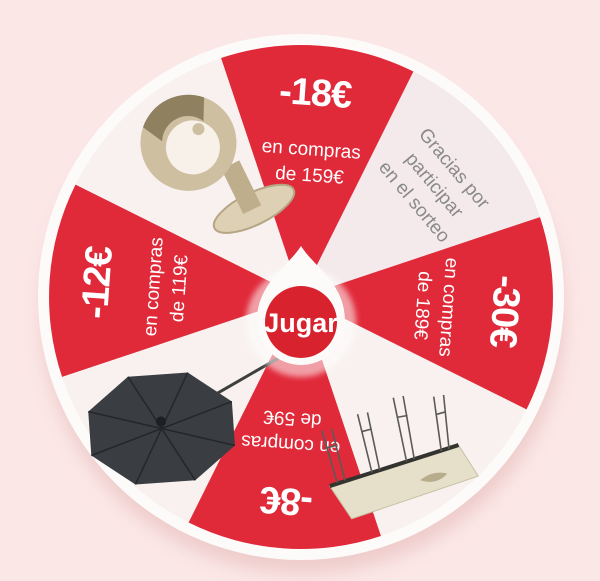 This screenshot has width=600, height=581. Describe the element at coordinates (468, 307) in the screenshot. I see `segment-label-right: -30€ en compras de 189€` at that location.